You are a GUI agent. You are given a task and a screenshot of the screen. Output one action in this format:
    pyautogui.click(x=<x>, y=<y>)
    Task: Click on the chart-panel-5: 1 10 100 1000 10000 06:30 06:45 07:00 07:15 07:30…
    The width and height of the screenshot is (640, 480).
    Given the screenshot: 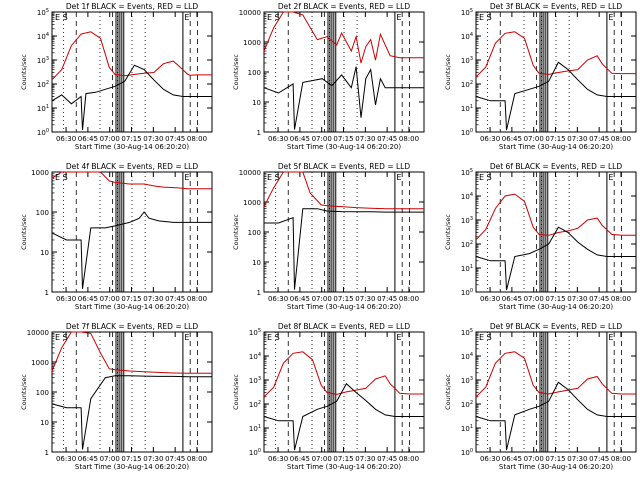 What is the action you would take?
    pyautogui.click(x=328, y=236)
    